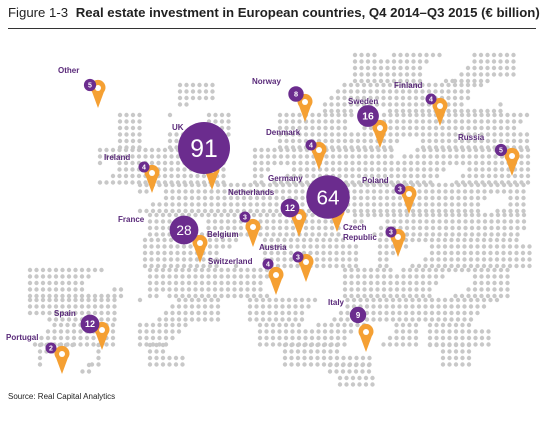  I want to click on country-label: Sweden, so click(363, 101).